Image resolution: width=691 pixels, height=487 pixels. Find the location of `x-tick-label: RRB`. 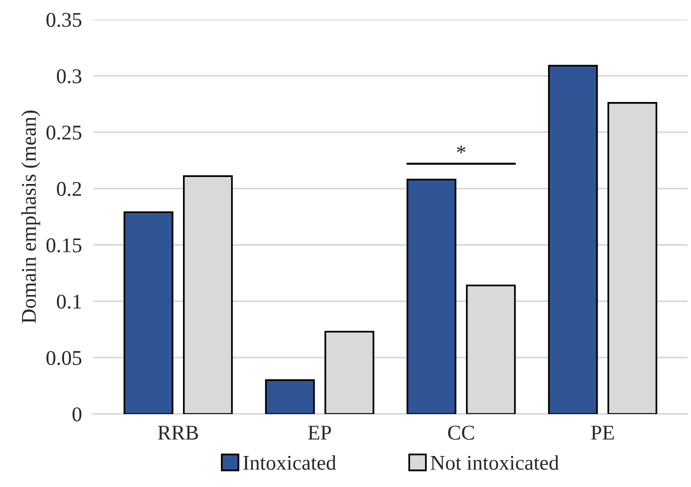

x-tick-label: RRB is located at coordinates (178, 433).